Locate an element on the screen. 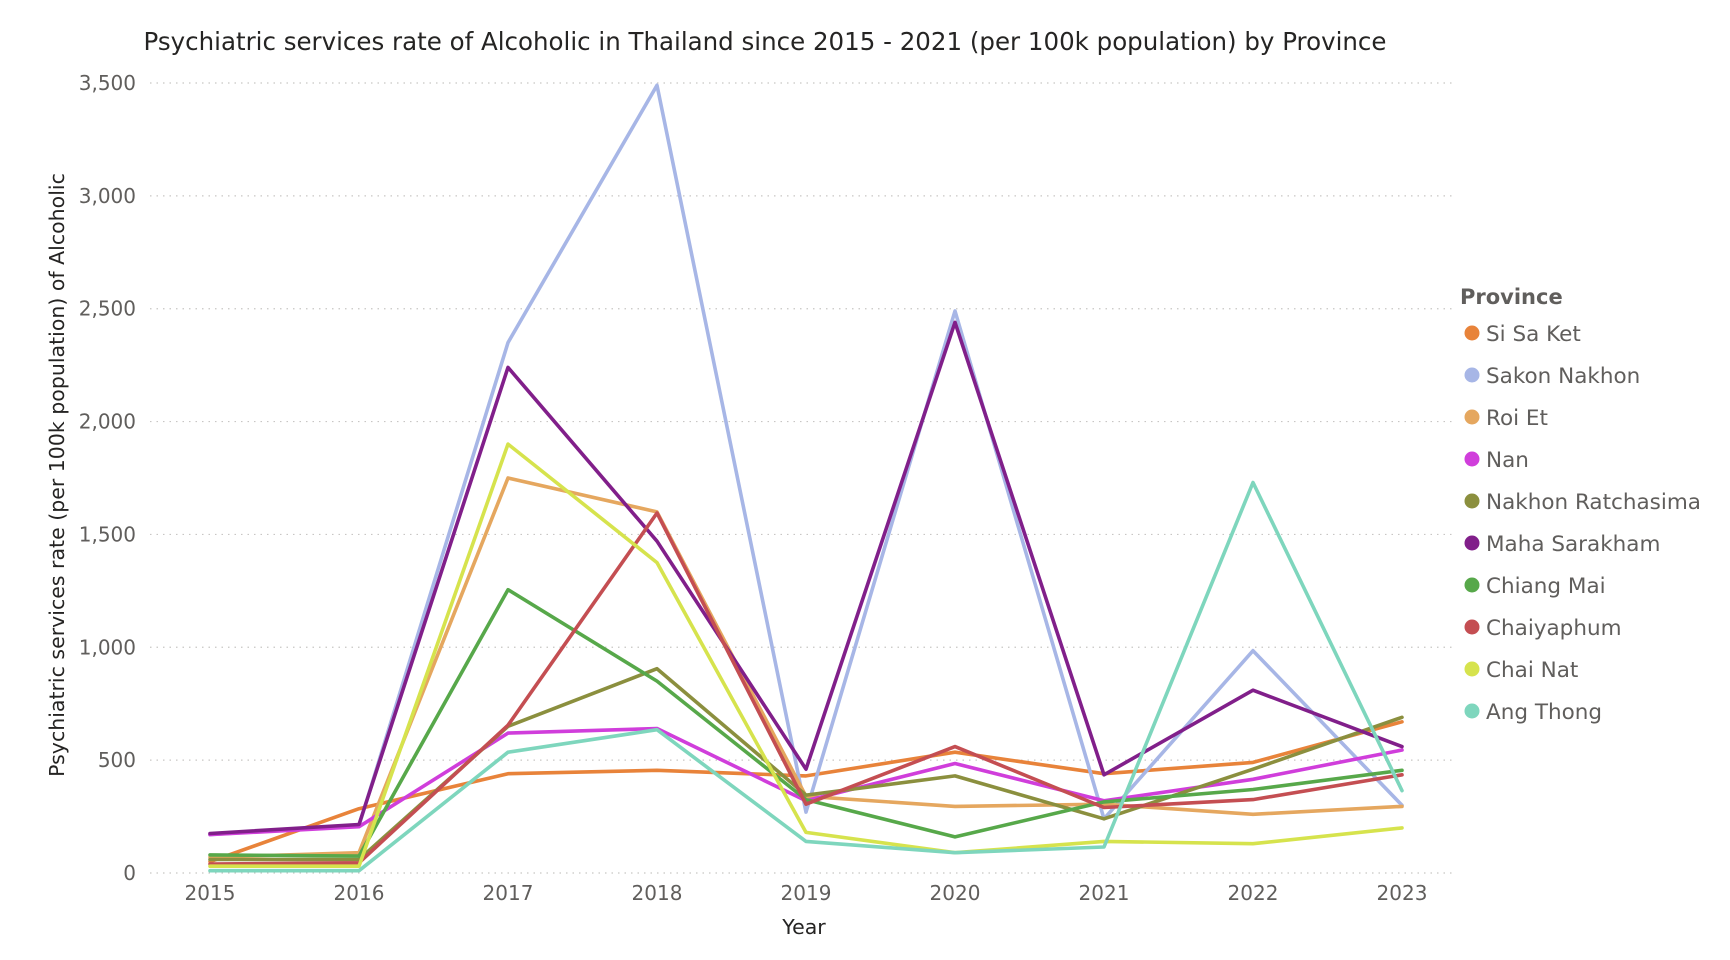  y-tick-label: 500 is located at coordinates (117, 760).